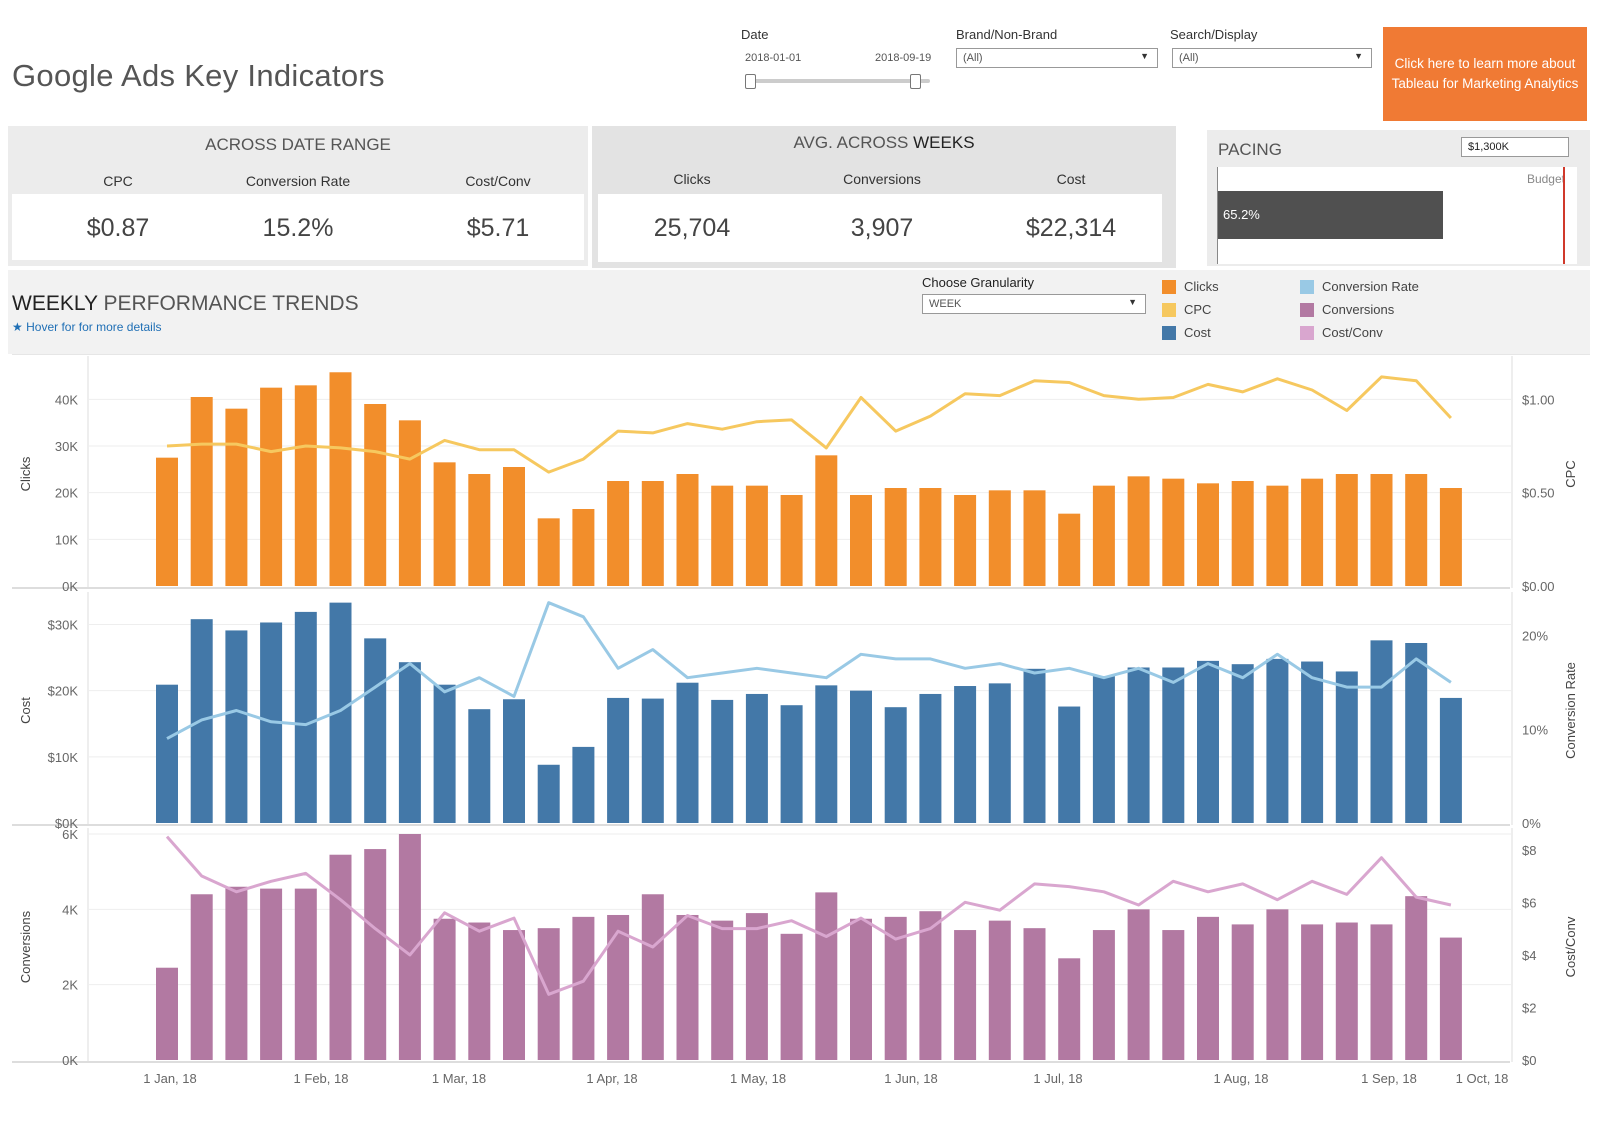 The height and width of the screenshot is (1127, 1600). Describe the element at coordinates (1538, 586) in the screenshot. I see `y2-tick-label: $0.00` at that location.